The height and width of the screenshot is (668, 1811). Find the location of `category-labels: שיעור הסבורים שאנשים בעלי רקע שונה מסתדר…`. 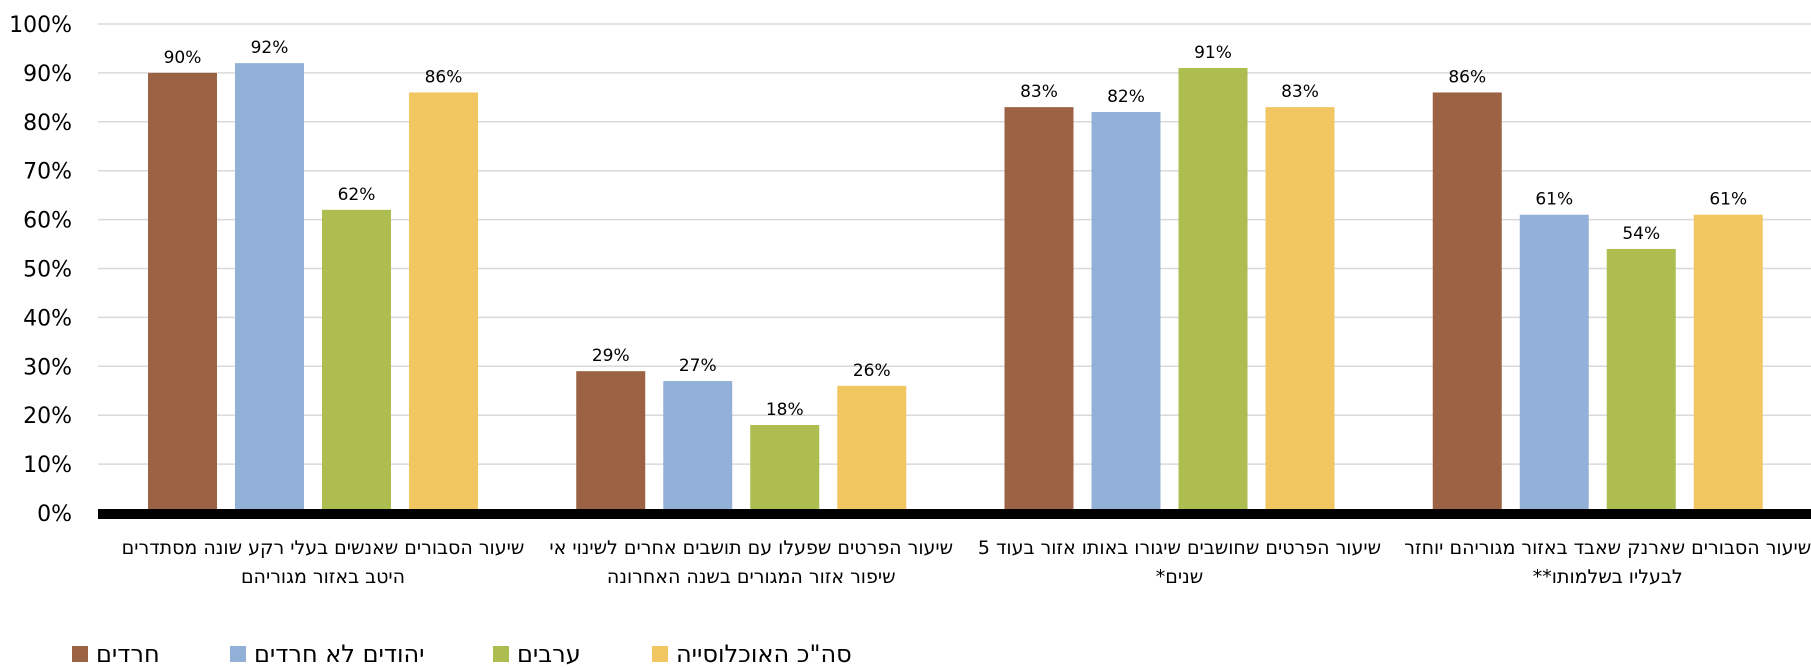

category-labels: שיעור הסבורים שאנשים בעלי רקע שונה מסתדר… is located at coordinates (966, 562).